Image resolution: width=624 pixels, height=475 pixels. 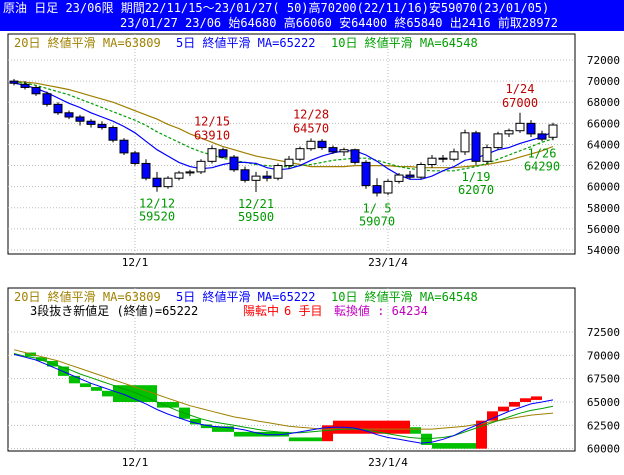 What do you see at coordinates (381, 310) in the screenshot?
I see `lower-legend-reversal: 転換値 : 64234` at bounding box center [381, 310].